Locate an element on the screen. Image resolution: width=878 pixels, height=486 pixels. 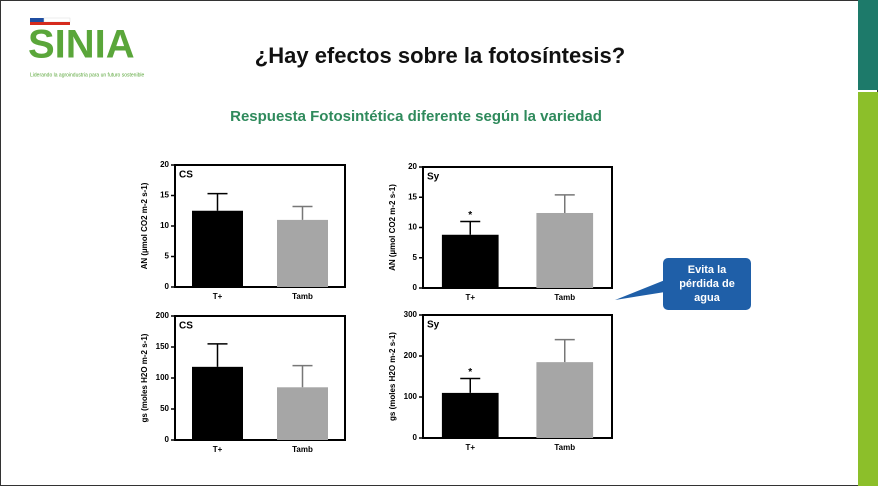
callout: Evita la pérdida de agua is located at coordinates (707, 284).